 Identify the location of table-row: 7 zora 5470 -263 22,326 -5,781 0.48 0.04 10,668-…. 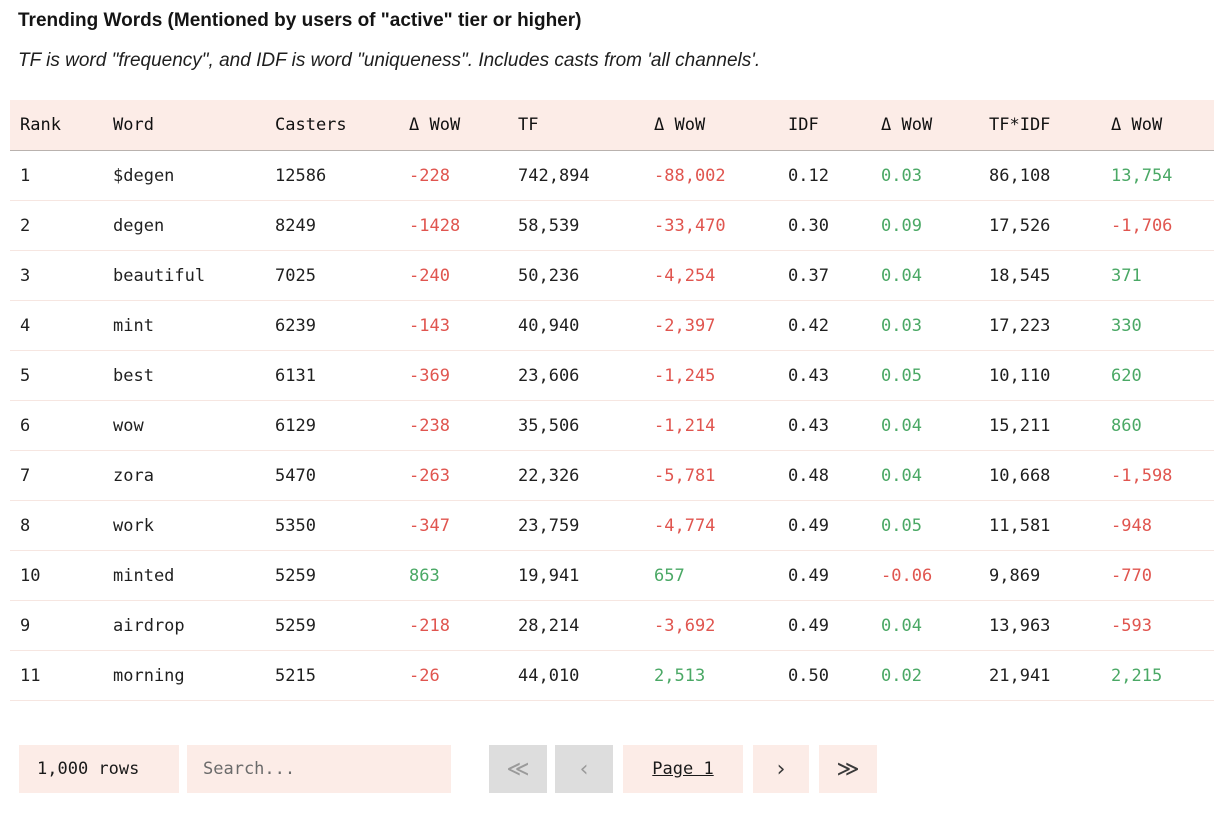
(612, 475).